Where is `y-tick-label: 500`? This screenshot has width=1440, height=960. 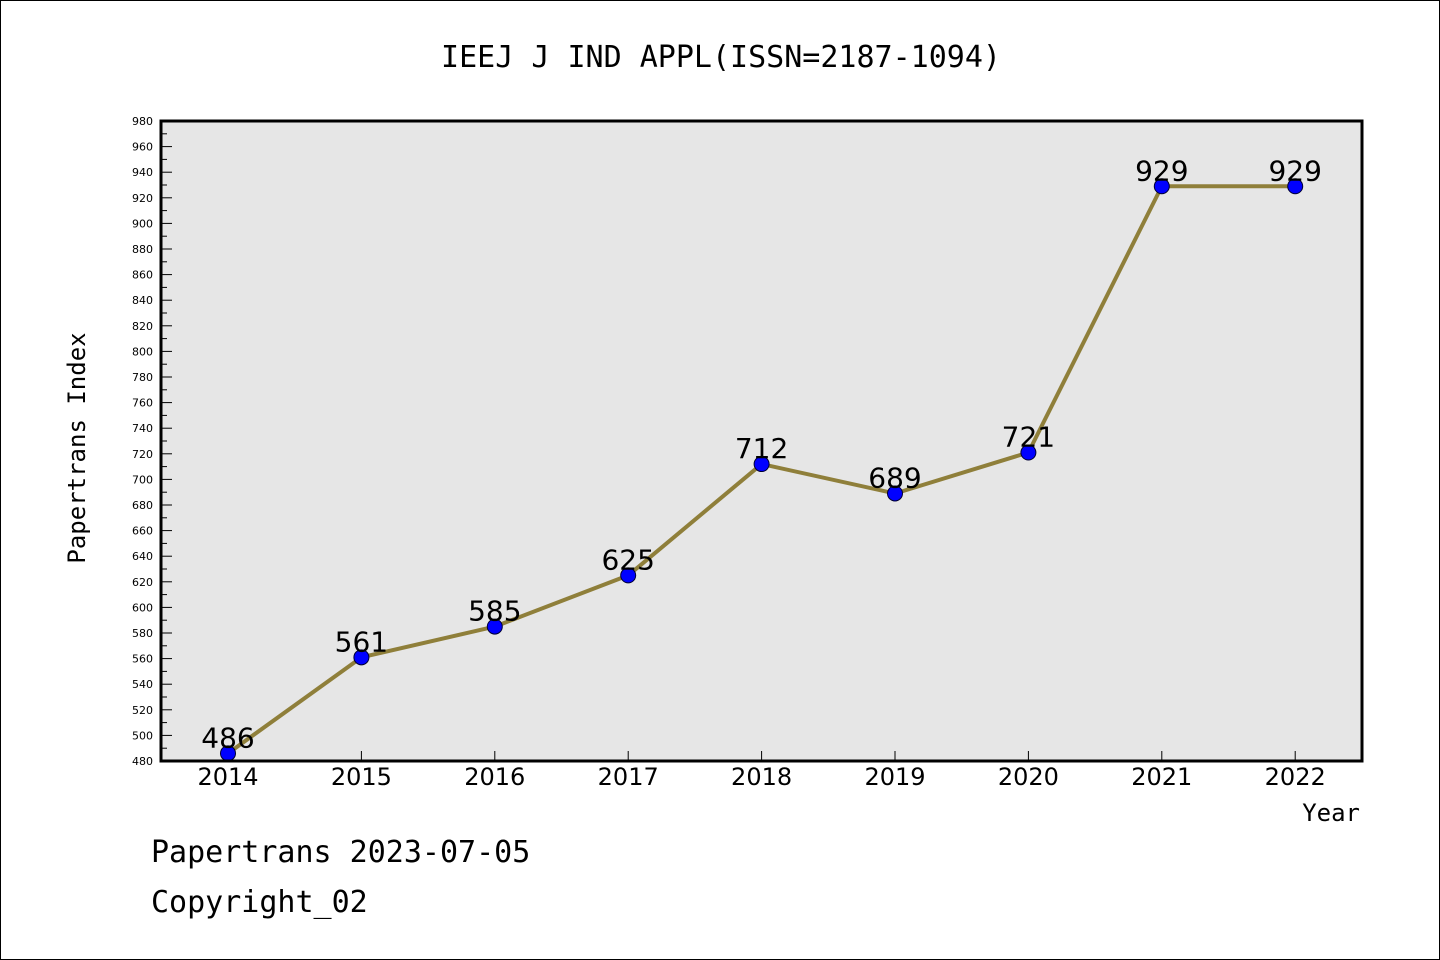 y-tick-label: 500 is located at coordinates (142, 735).